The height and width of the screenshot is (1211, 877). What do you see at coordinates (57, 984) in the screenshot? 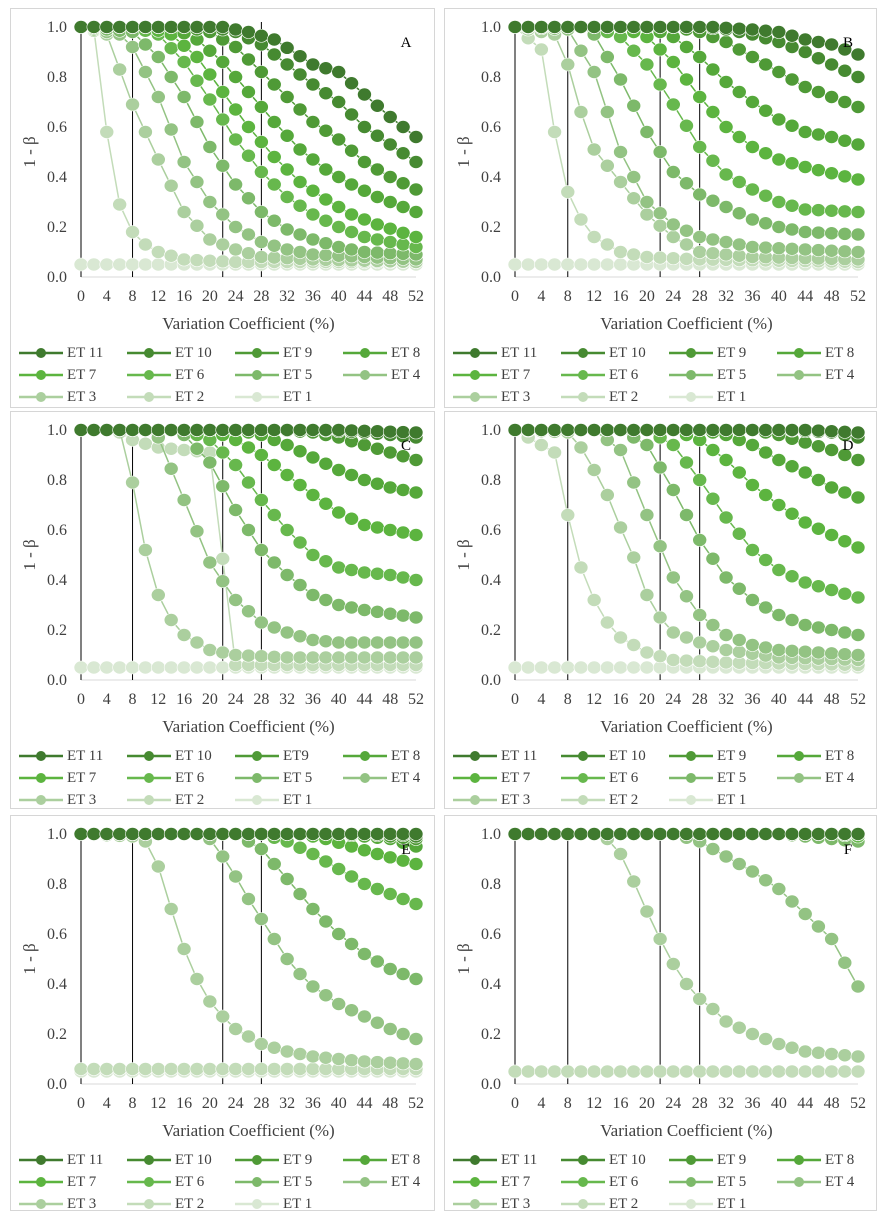
I see `y-tick-label: 0.4` at bounding box center [57, 984].